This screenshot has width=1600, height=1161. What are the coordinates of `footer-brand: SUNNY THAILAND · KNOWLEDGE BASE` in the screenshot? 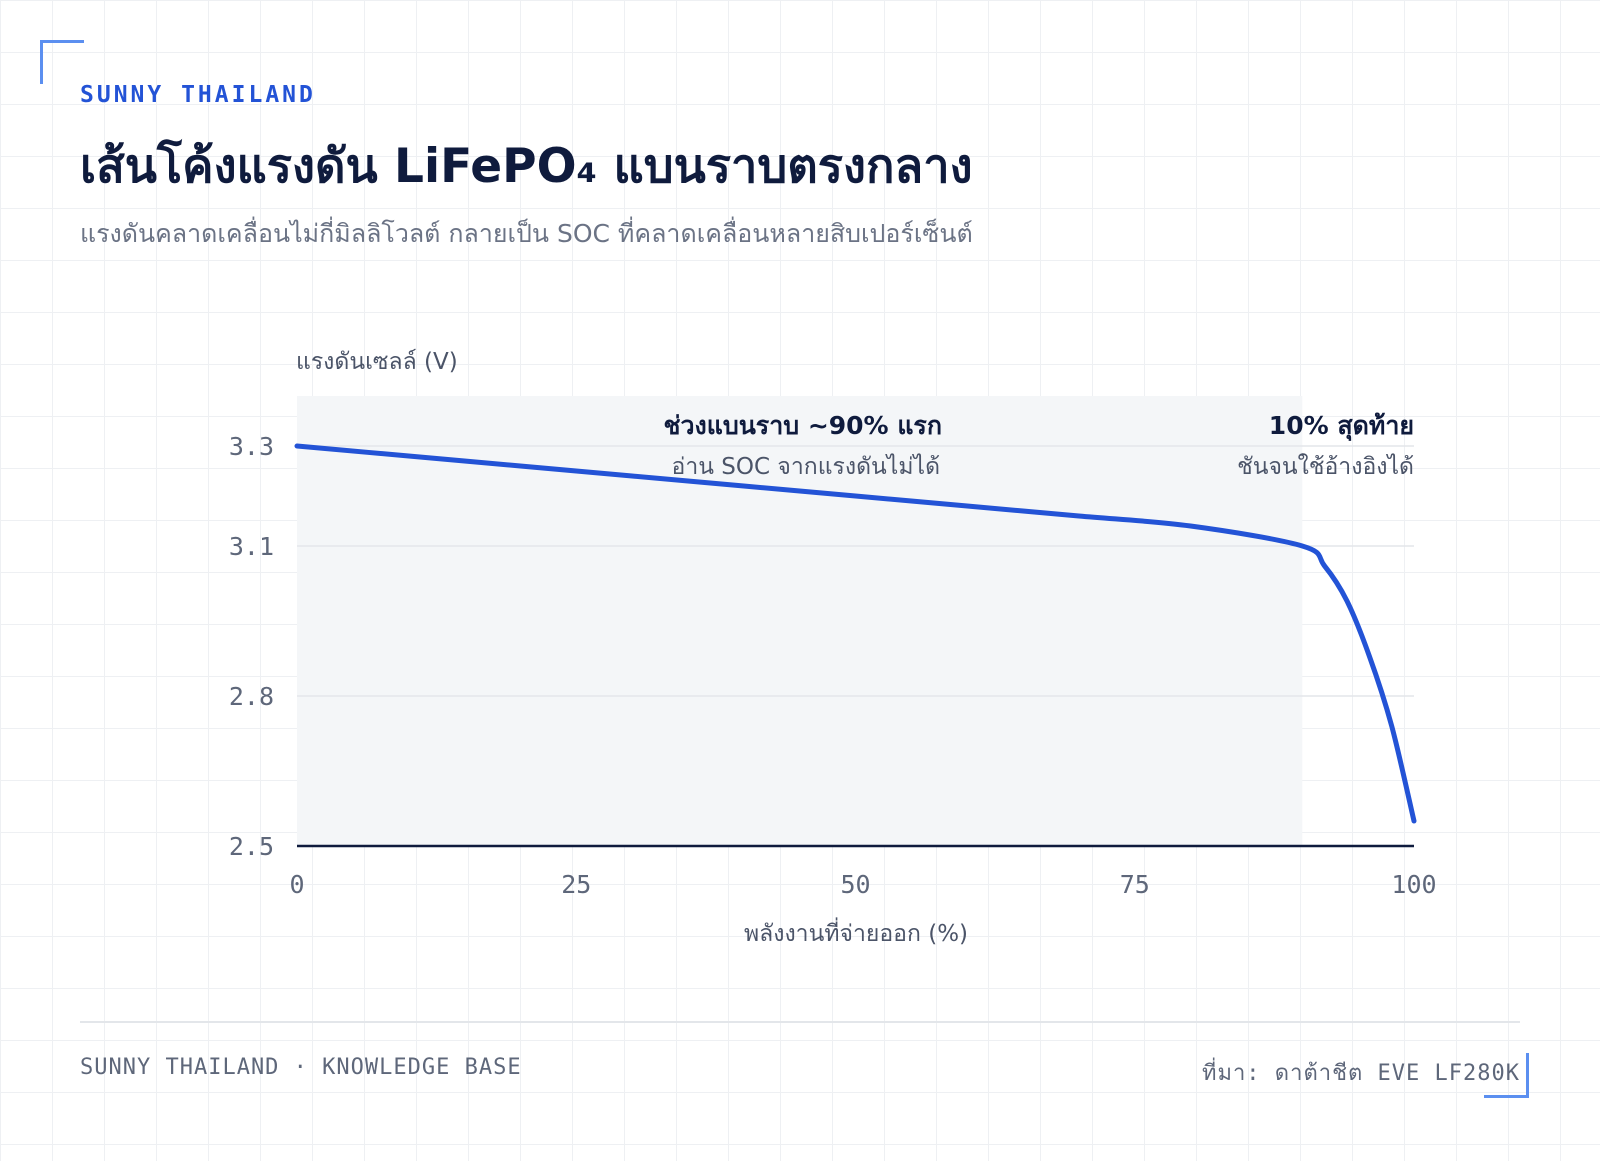 It's located at (301, 1067).